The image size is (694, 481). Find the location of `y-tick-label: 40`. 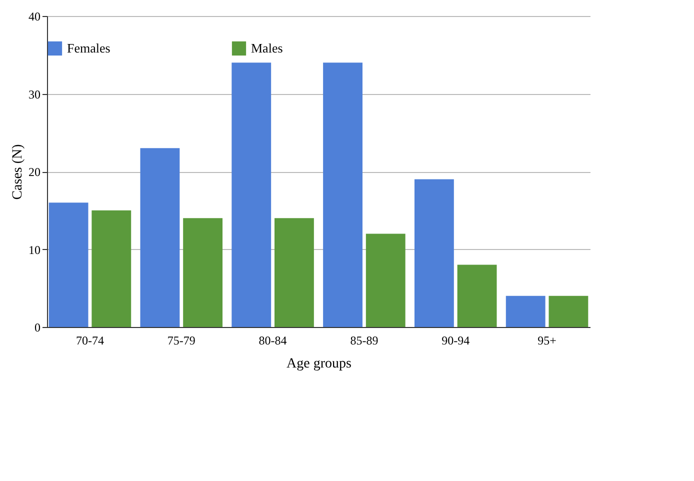

y-tick-label: 40 is located at coordinates (34, 17).